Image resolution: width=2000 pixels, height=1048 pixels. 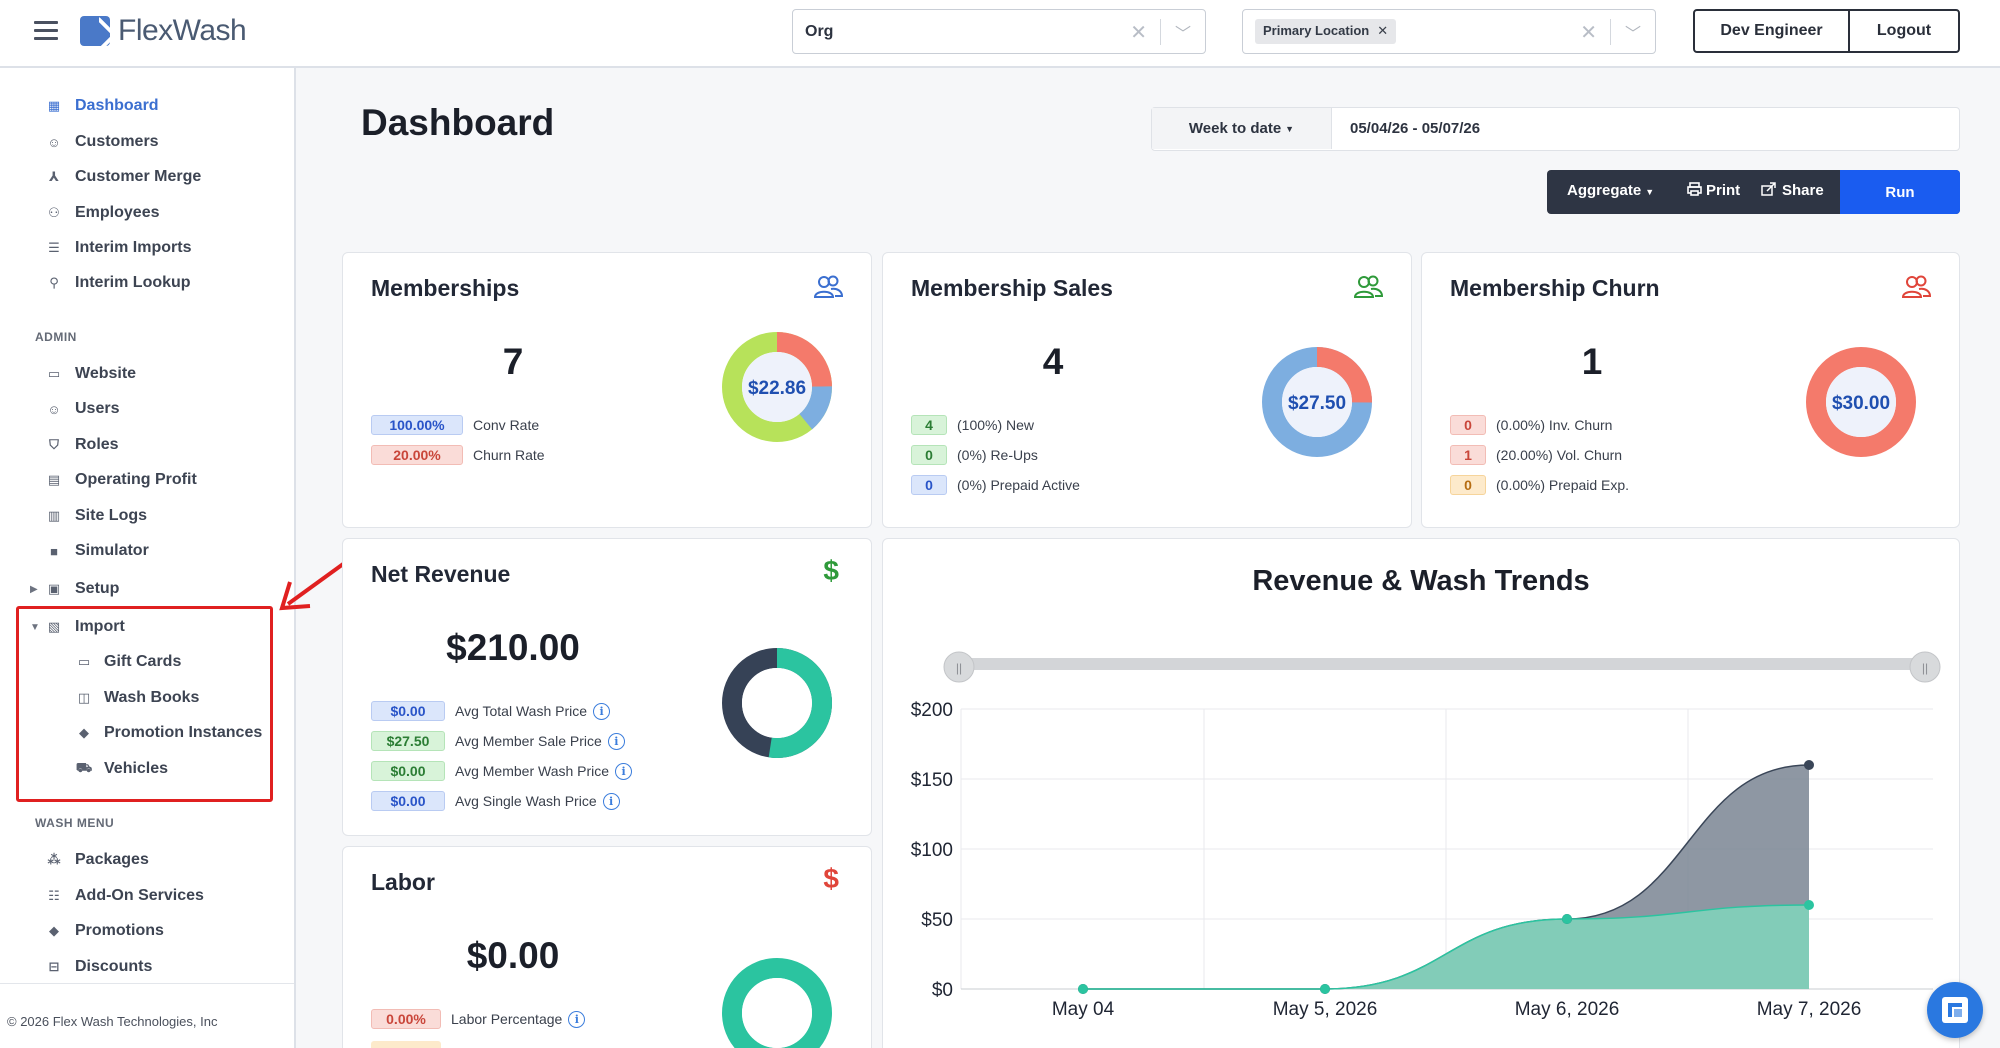 What do you see at coordinates (929, 485) in the screenshot?
I see `prepaid-active-badge: 0` at bounding box center [929, 485].